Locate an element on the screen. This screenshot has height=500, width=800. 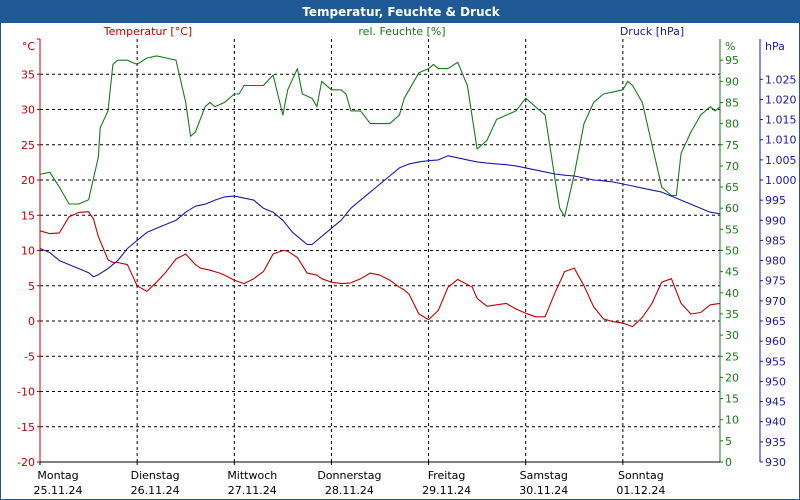
temp-tick-label: 30 is located at coordinates (28, 110).